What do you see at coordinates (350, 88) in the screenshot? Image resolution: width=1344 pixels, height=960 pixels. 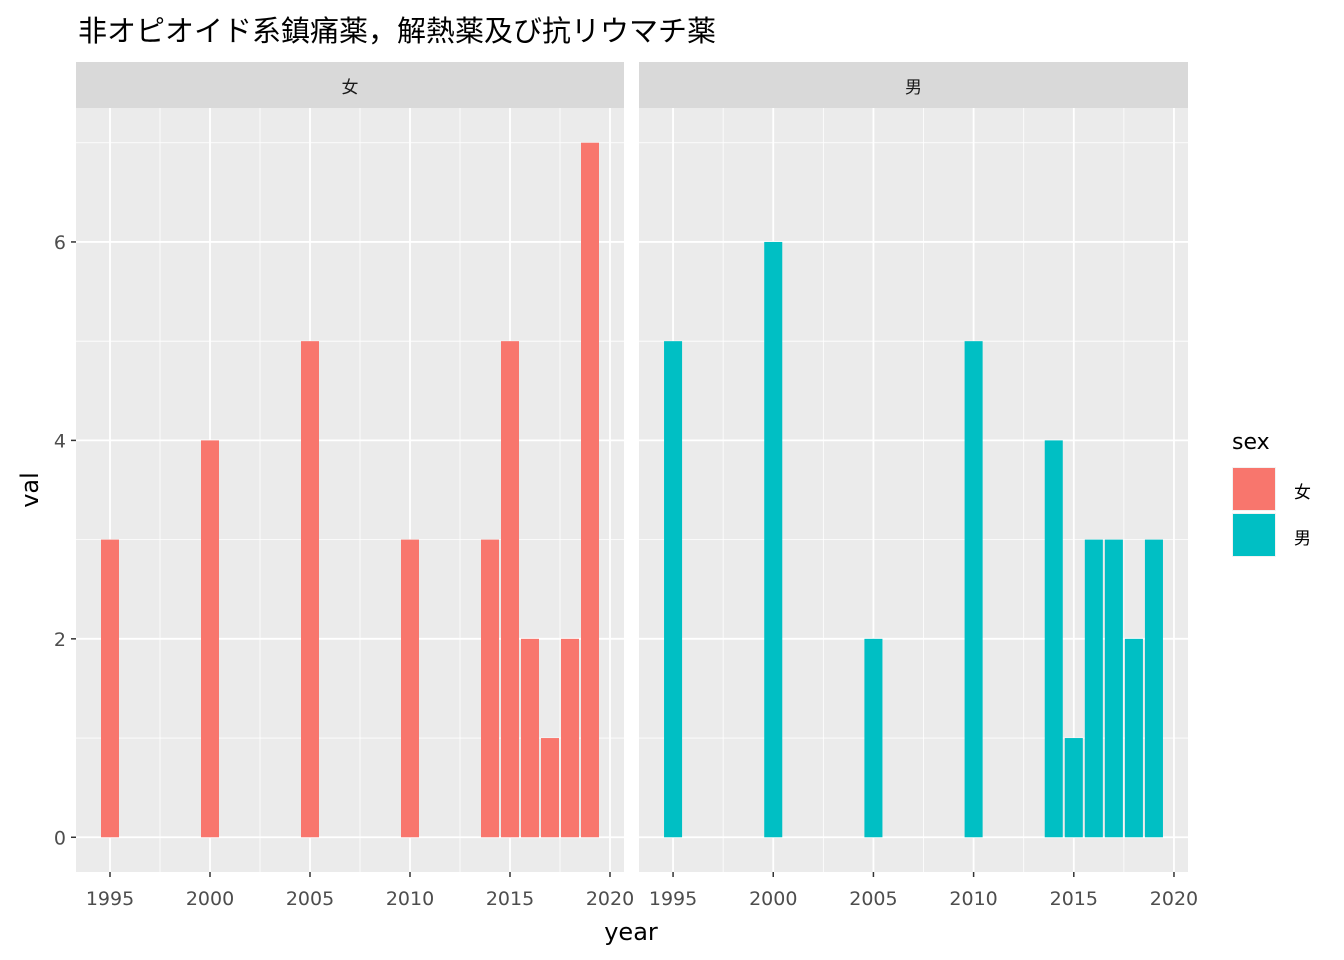 I see `facet-strip-label: 女` at bounding box center [350, 88].